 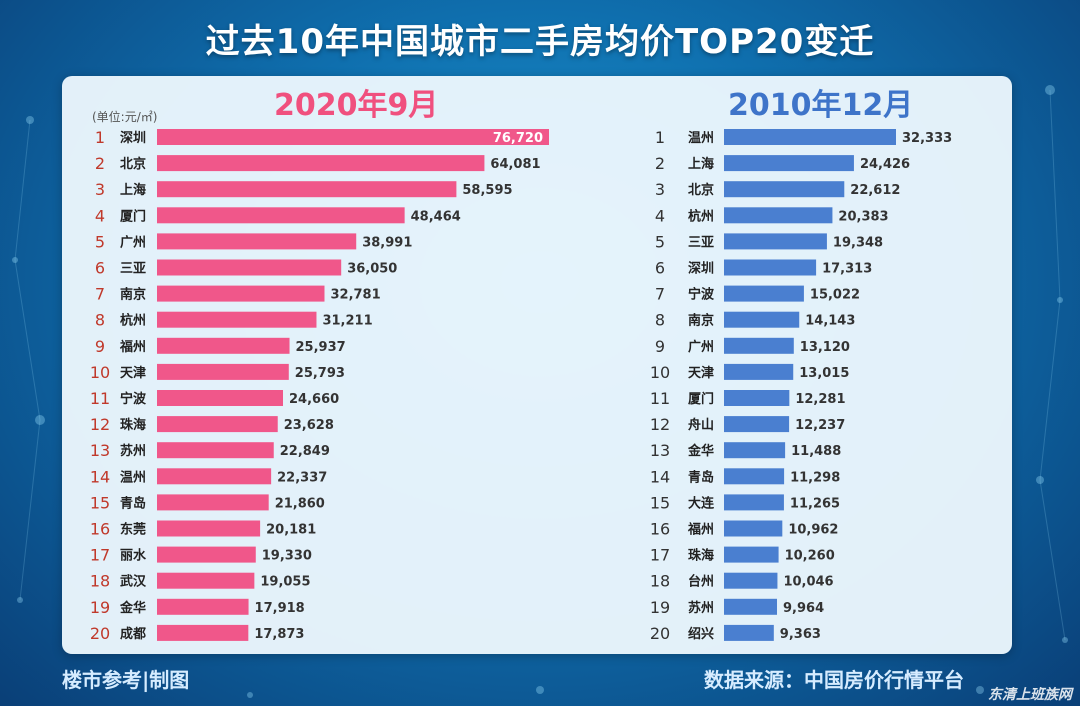 What do you see at coordinates (356, 105) in the screenshot?
I see `left-chart-title: 2020年9月` at bounding box center [356, 105].